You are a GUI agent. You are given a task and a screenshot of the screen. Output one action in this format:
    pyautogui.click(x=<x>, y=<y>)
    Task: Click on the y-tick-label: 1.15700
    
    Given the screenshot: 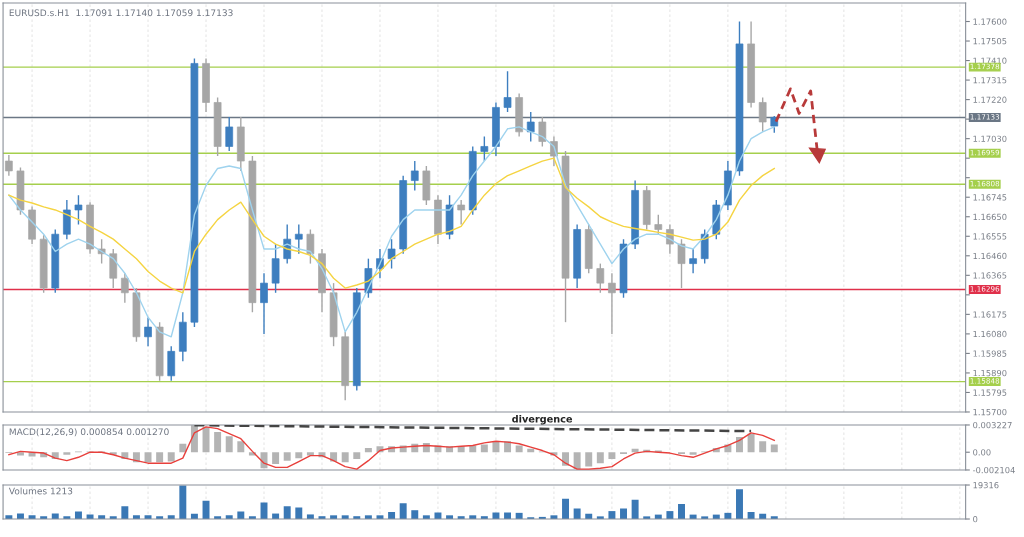 What is the action you would take?
    pyautogui.click(x=990, y=412)
    